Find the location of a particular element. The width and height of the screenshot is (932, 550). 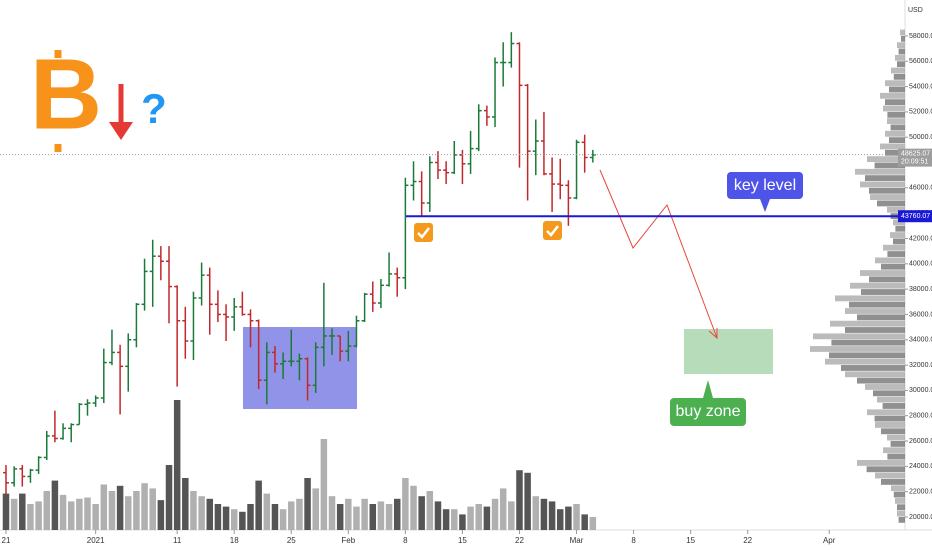

key-level-price: 43760.07 is located at coordinates (915, 216).